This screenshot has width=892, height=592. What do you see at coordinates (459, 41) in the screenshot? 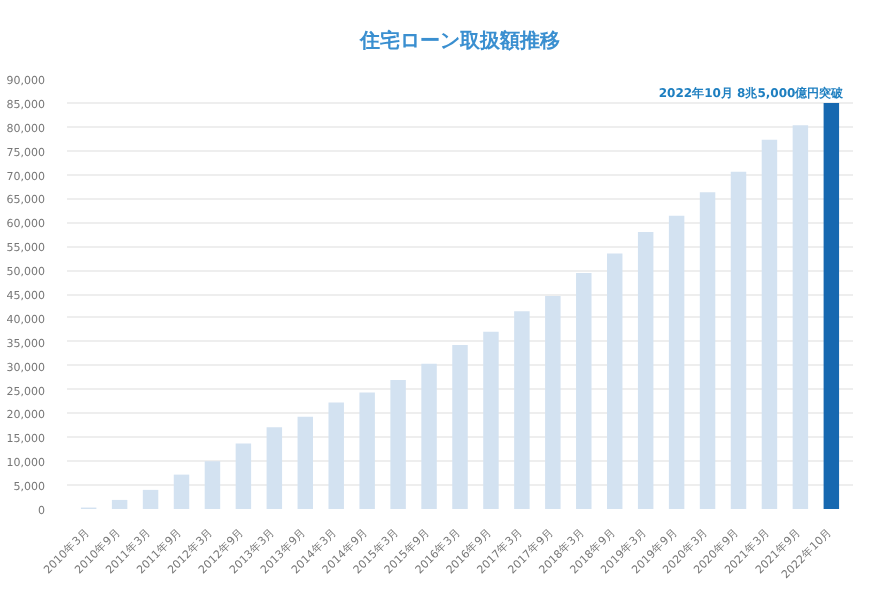
I see `chart-title: 住宅ローン取扱額推移` at bounding box center [459, 41].